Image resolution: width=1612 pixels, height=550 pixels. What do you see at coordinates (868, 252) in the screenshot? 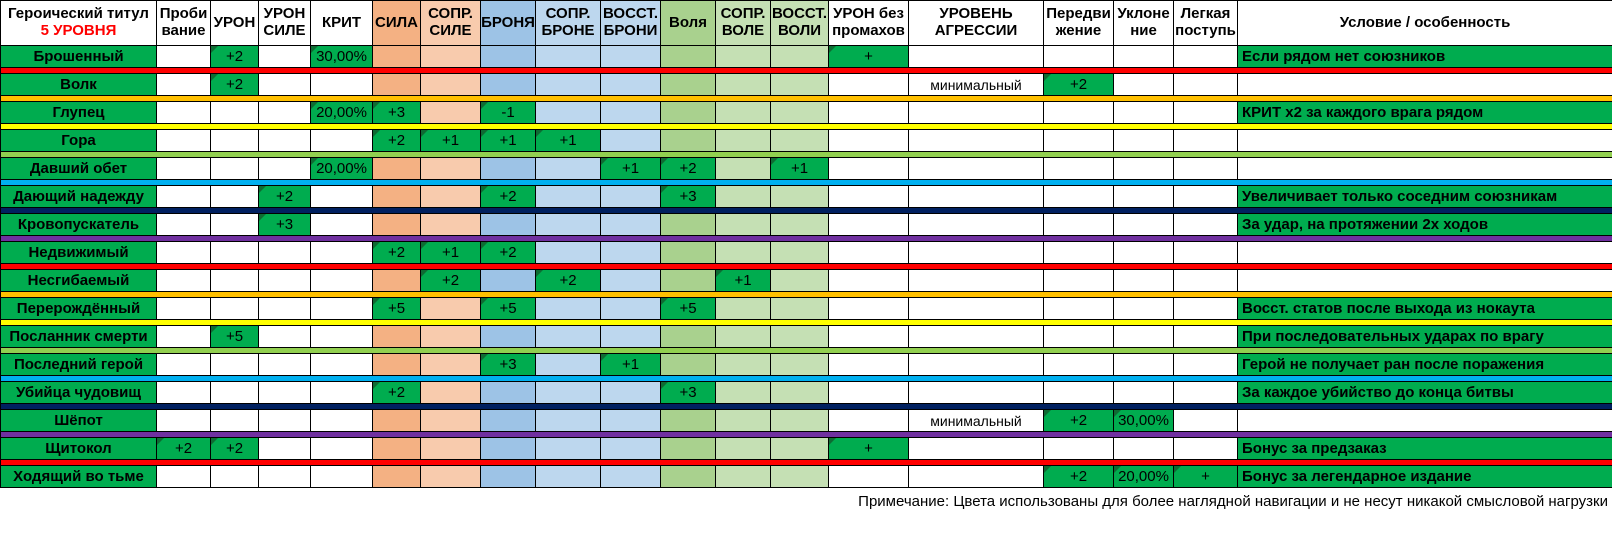
I see `cell-r8-uron_bez` at bounding box center [868, 252].